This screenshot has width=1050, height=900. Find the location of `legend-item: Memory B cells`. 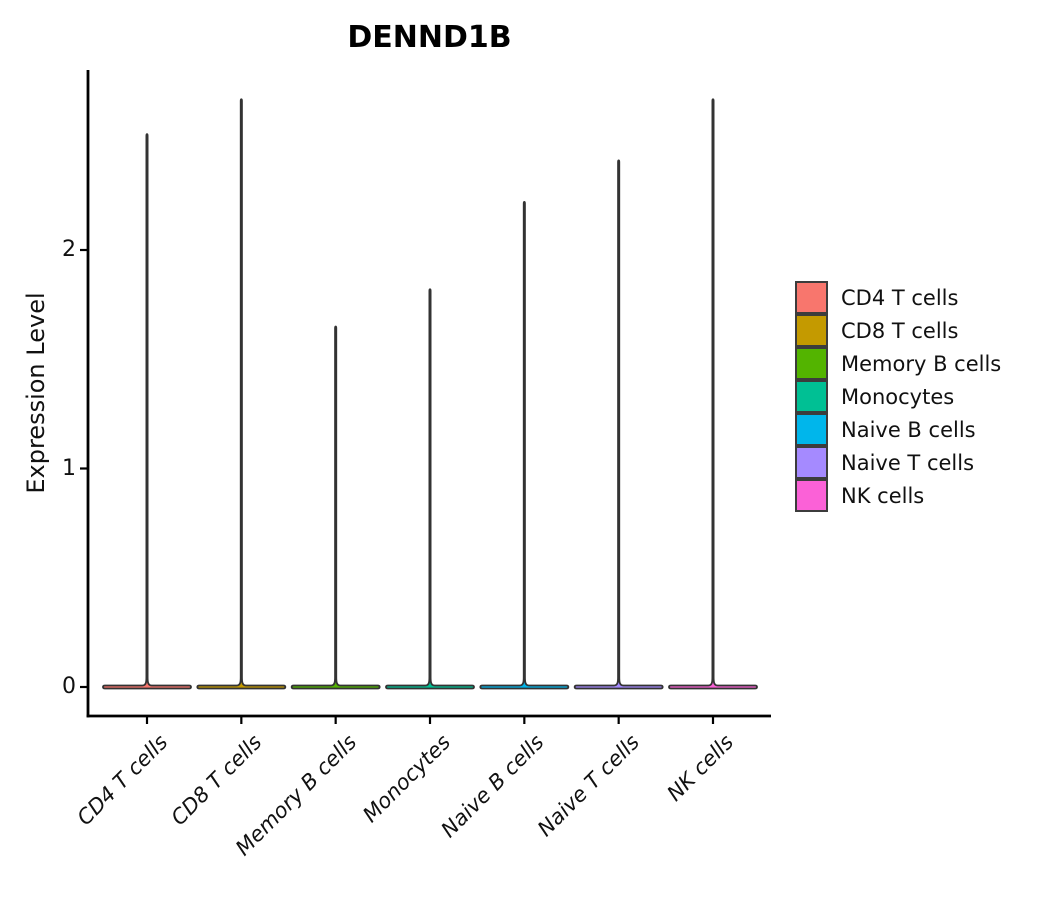

legend-item: Memory B cells is located at coordinates (898, 363).